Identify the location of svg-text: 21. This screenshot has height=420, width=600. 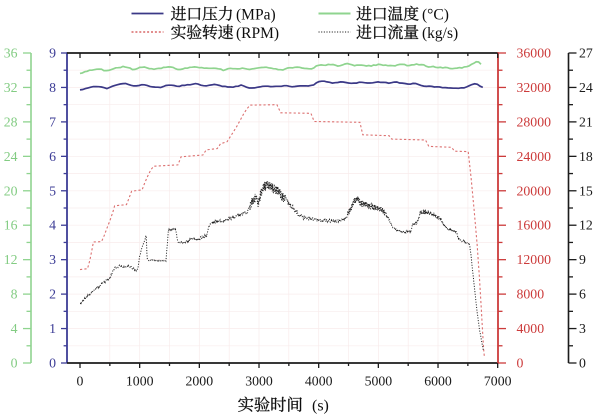
(586, 121).